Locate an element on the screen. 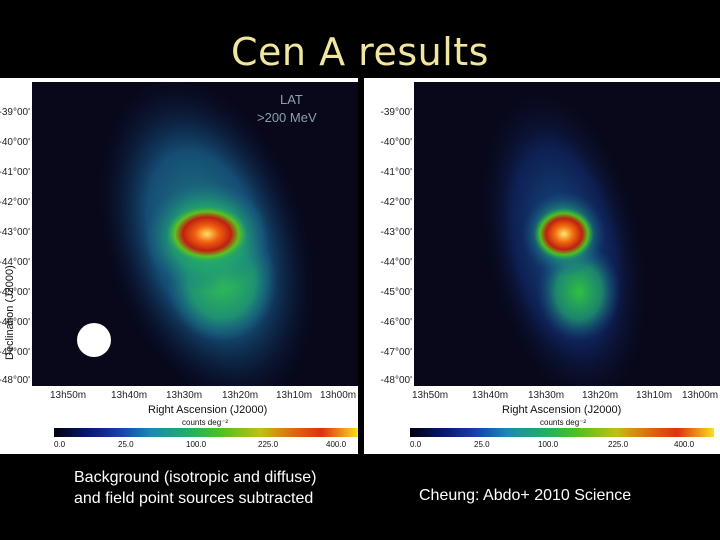  y-axis-label: Declination (J2000) is located at coordinates (10, 312).